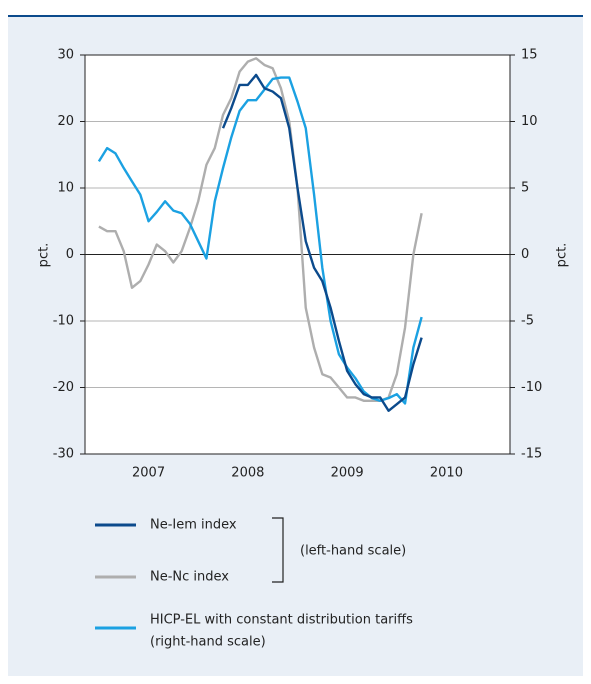 This screenshot has height=684, width=591. I want to click on y2-tick-label: -5, so click(527, 321).